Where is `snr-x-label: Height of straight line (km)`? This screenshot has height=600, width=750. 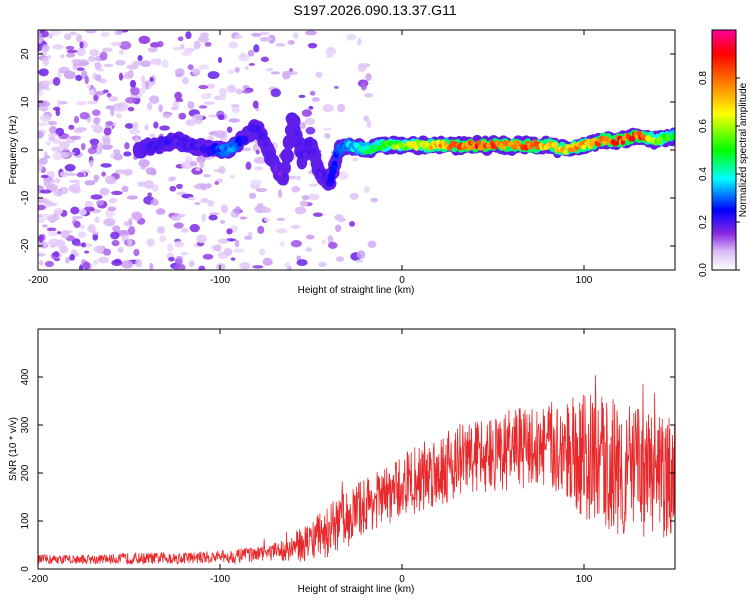
snr-x-label: Height of straight line (km) is located at coordinates (356, 589).